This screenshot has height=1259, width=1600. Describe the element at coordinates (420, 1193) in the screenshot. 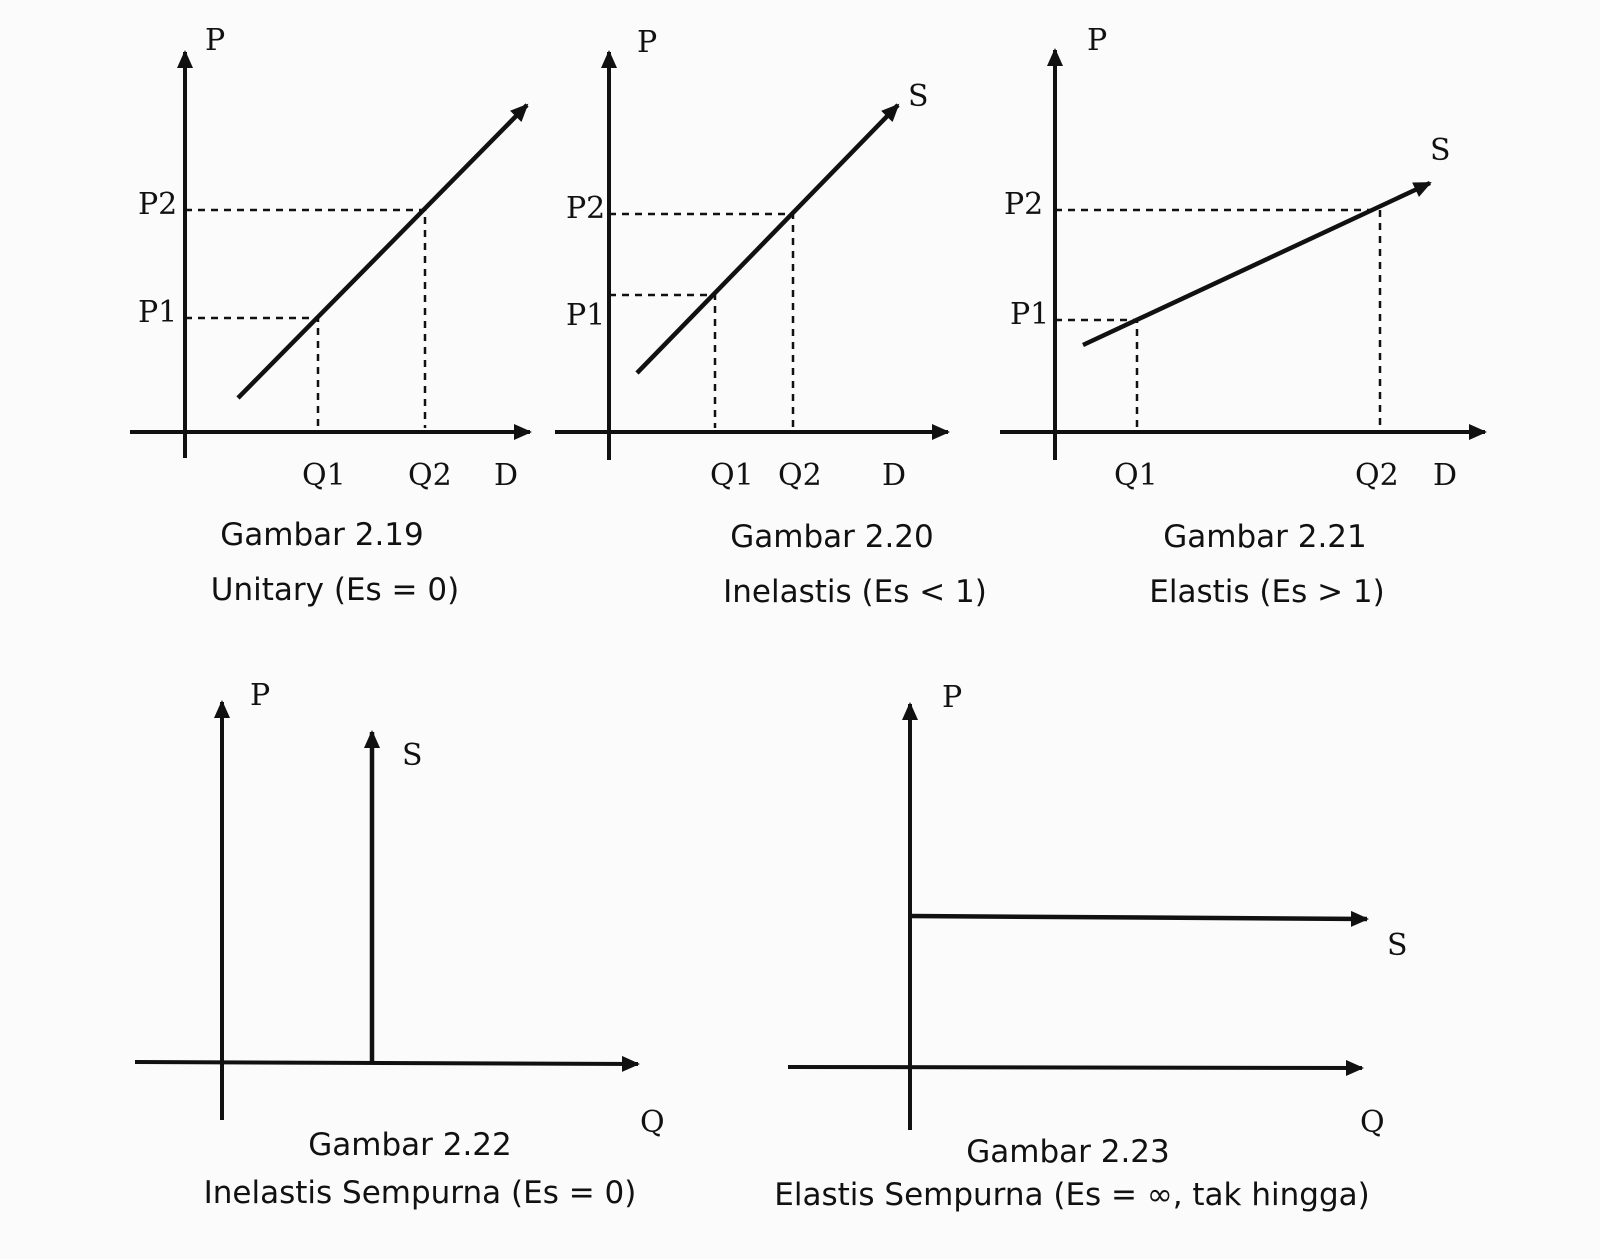

I see `subtitle: Inelastis Sempurna (Es = 0)` at that location.